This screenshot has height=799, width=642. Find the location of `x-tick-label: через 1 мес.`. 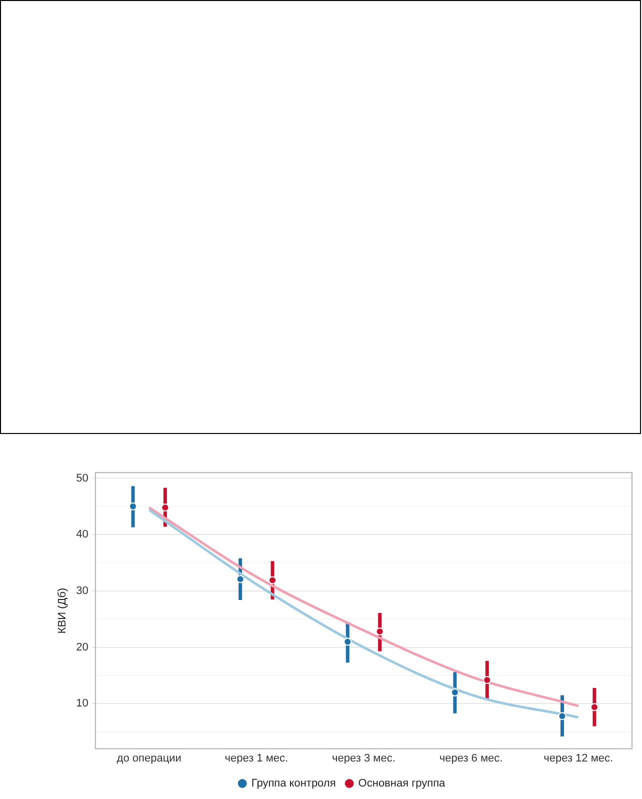

x-tick-label: через 1 мес. is located at coordinates (256, 758).